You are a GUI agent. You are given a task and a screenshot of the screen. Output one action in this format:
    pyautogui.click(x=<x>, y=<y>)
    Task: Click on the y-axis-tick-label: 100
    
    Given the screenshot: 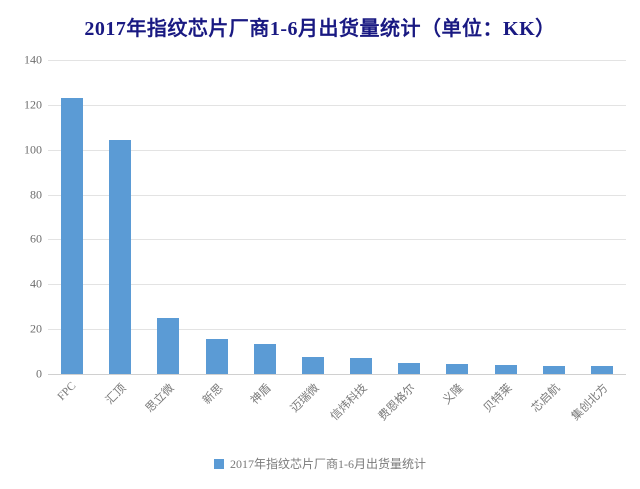 What is the action you would take?
    pyautogui.click(x=33, y=149)
    